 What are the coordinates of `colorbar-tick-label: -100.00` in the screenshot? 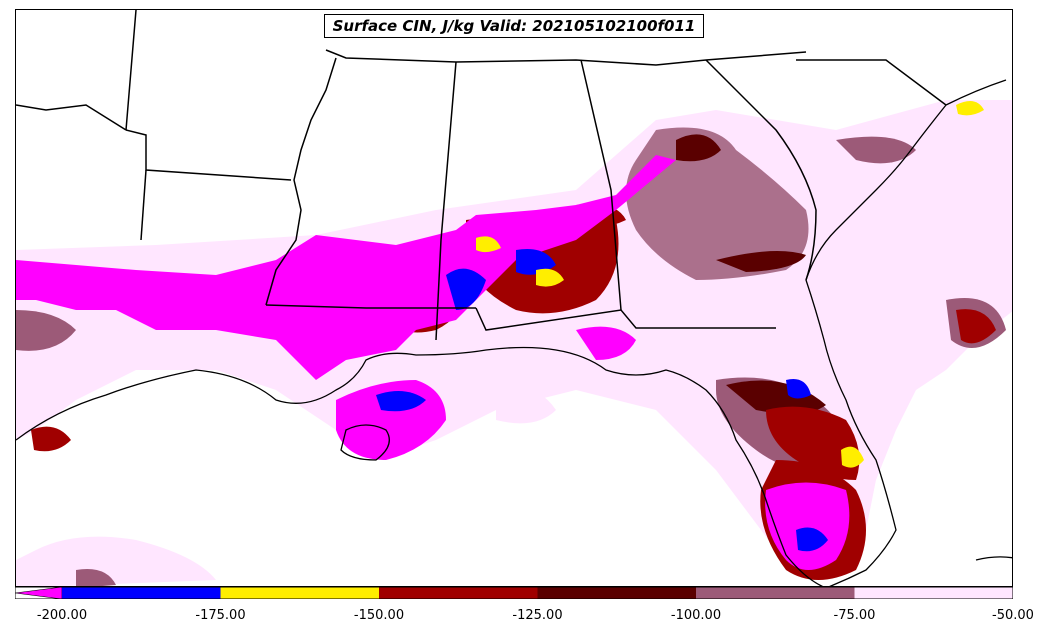 It's located at (696, 615).